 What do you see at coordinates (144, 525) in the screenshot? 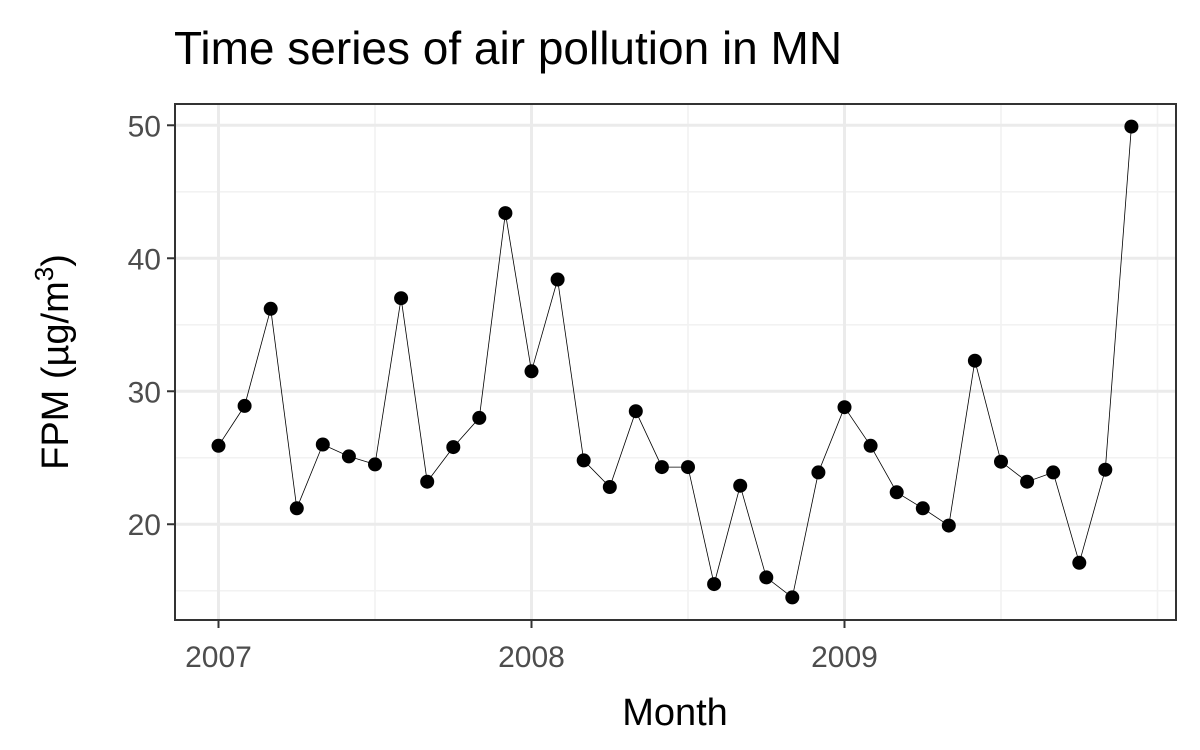
I see `y-tick-label: 20` at bounding box center [144, 525].